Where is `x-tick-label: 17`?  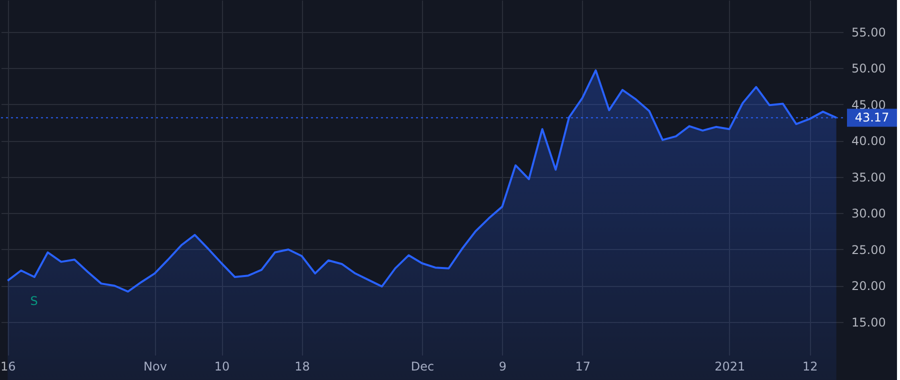 x-tick-label: 17 is located at coordinates (583, 367).